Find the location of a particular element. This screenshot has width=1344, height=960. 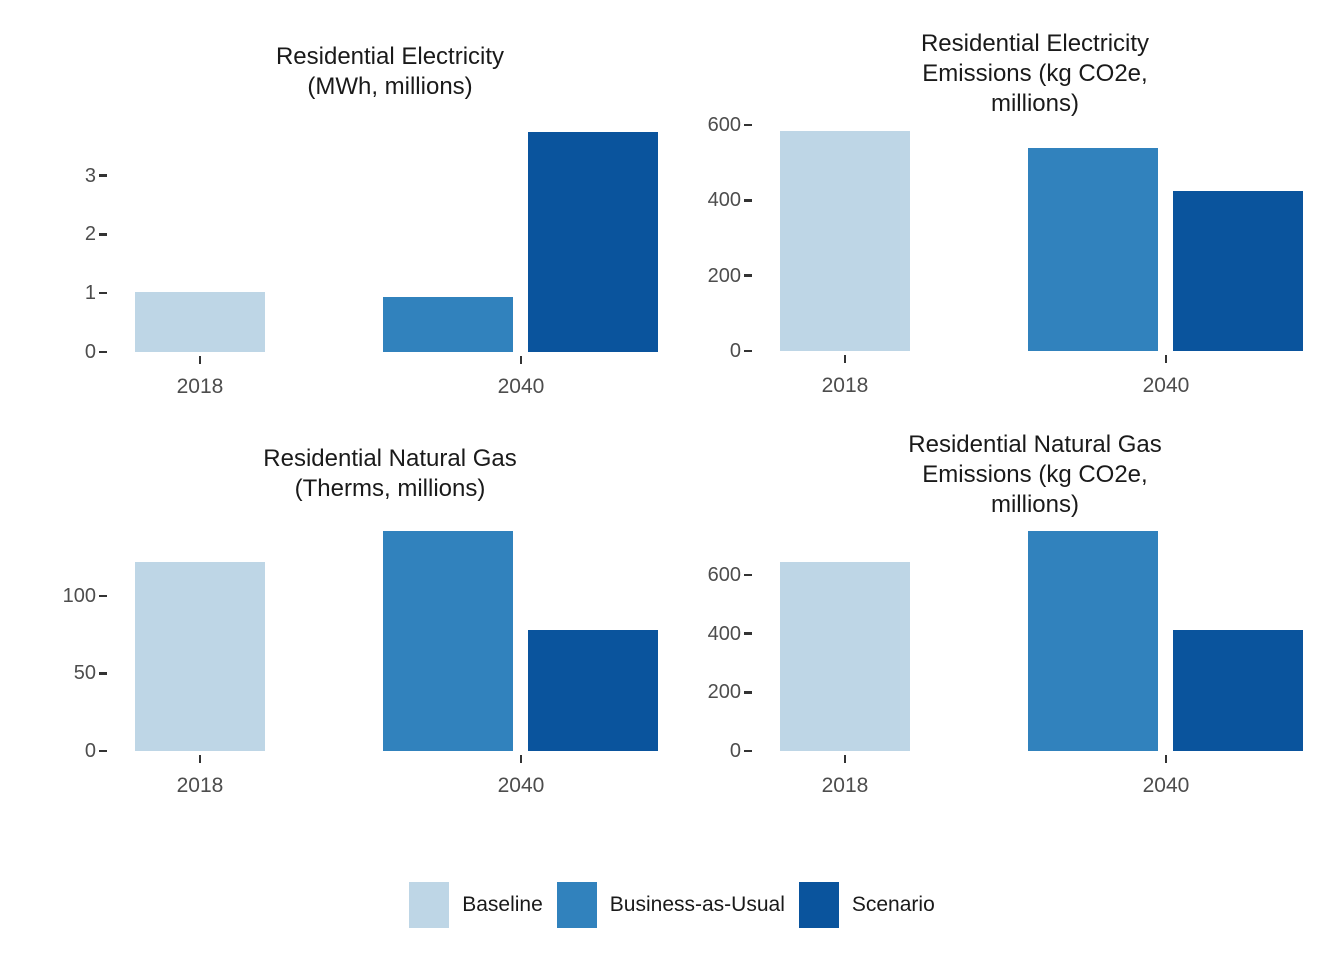

legend-item-business-as-usual: Business-as-Usual is located at coordinates (670, 905).